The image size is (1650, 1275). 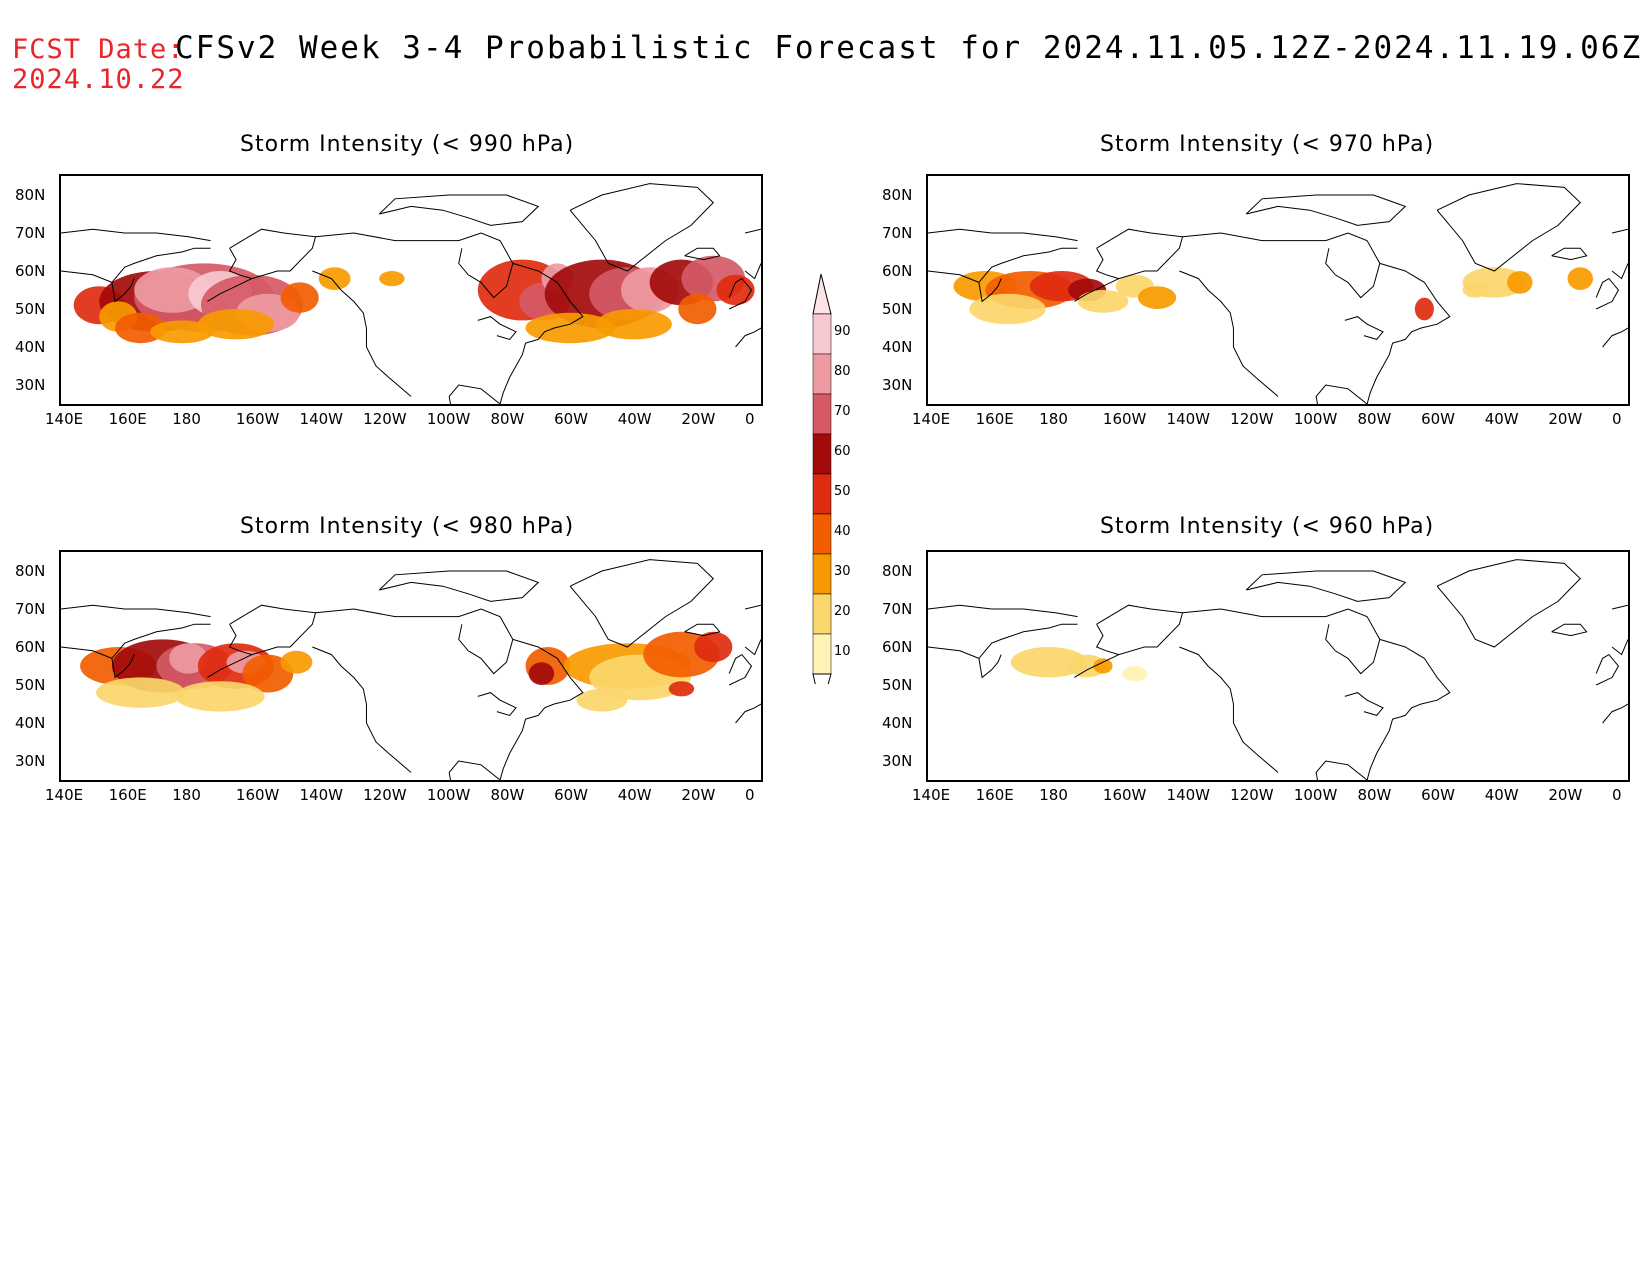 I want to click on colorbar-svg, so click(x=822, y=479).